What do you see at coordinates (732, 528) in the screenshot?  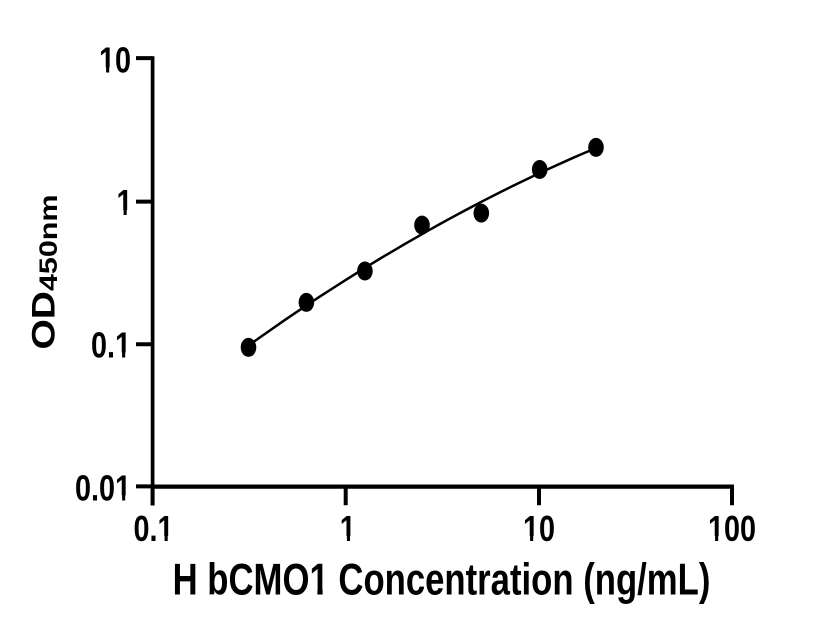 I see `svg-text: 100` at bounding box center [732, 528].